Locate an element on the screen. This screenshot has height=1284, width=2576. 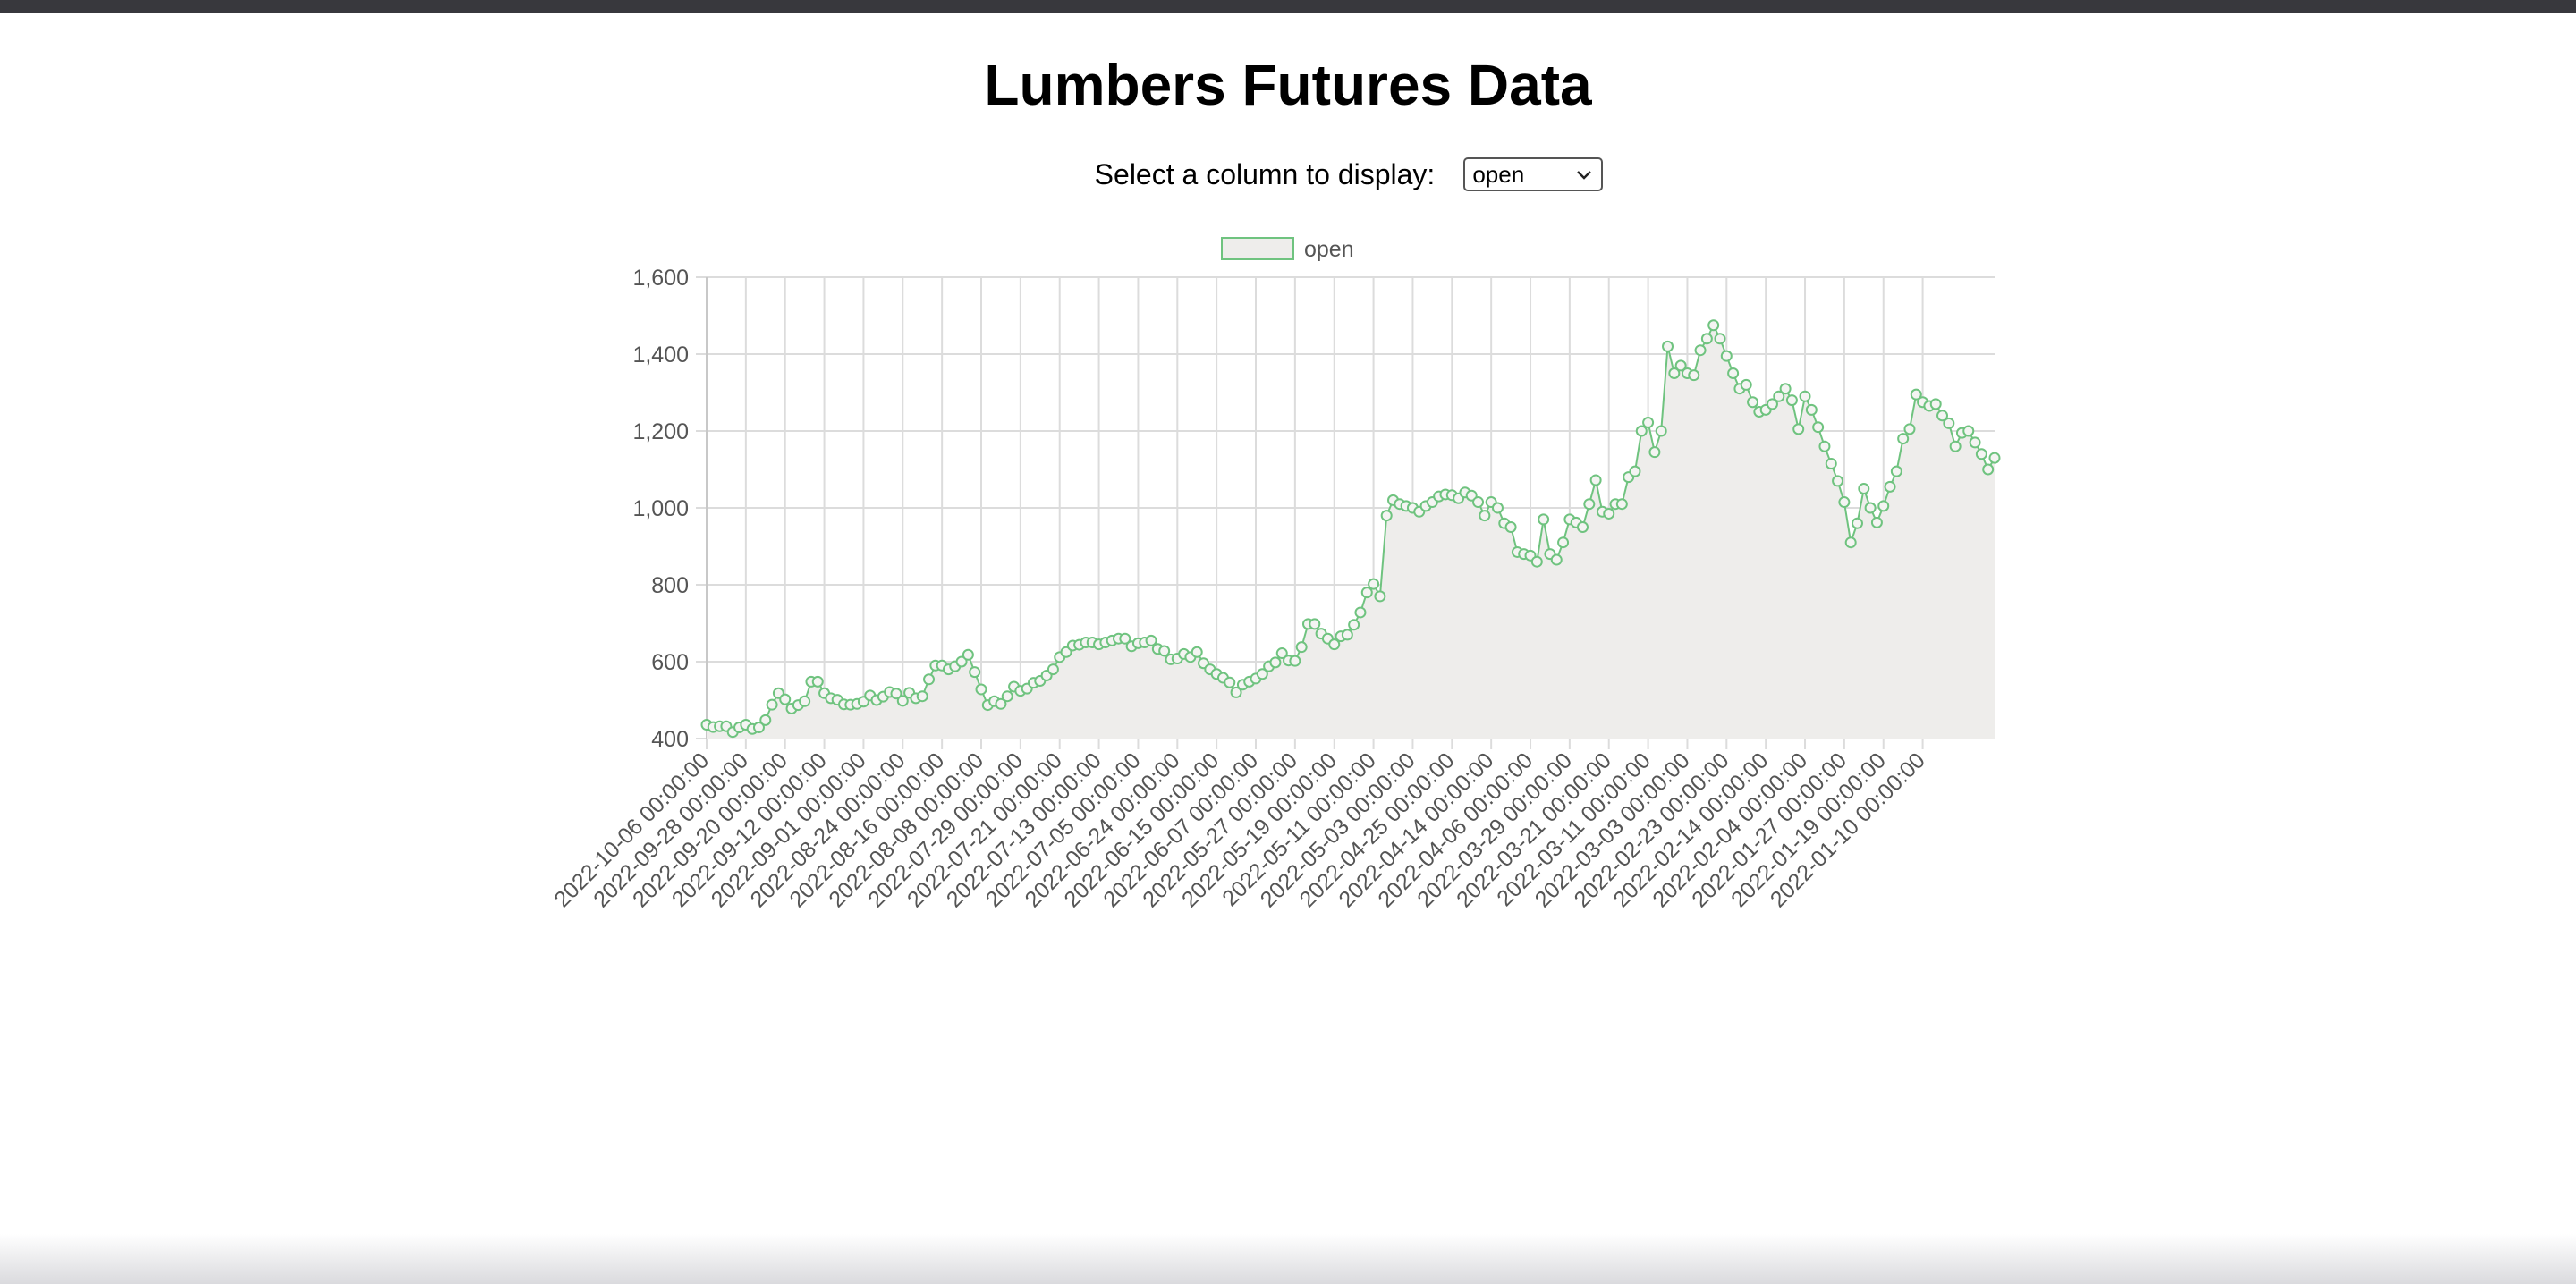
column-controls: Select a column to display: open is located at coordinates (1288, 174).